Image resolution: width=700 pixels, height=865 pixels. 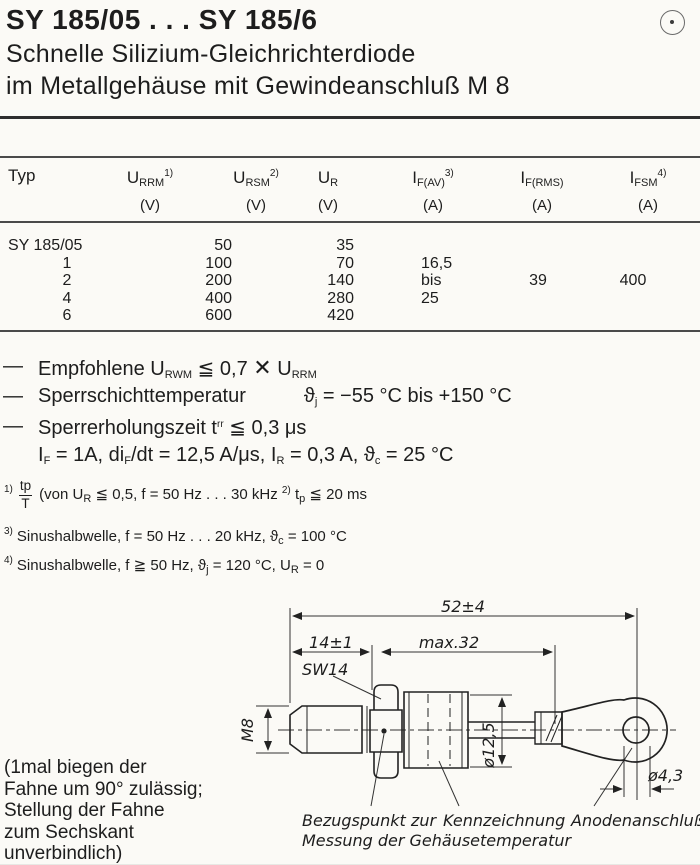 What do you see at coordinates (350, 222) in the screenshot?
I see `table-header-rule` at bounding box center [350, 222].